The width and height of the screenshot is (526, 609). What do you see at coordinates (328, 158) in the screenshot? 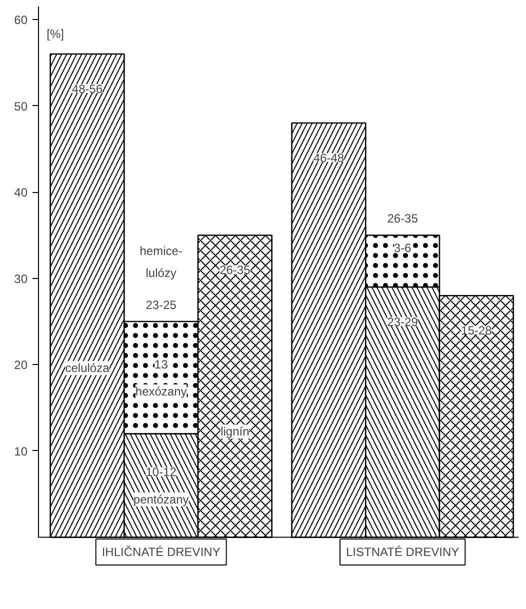
I see `data-label: 46-48` at bounding box center [328, 158].